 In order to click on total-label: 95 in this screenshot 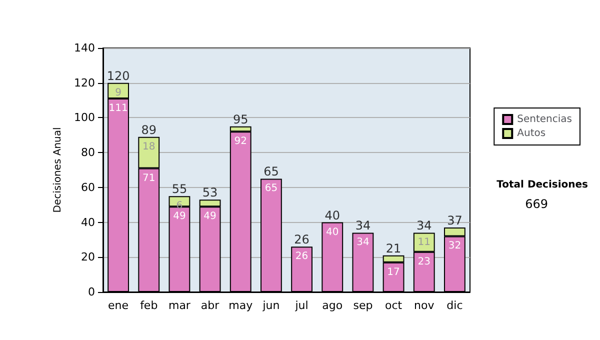, I will do `click(240, 119)`.